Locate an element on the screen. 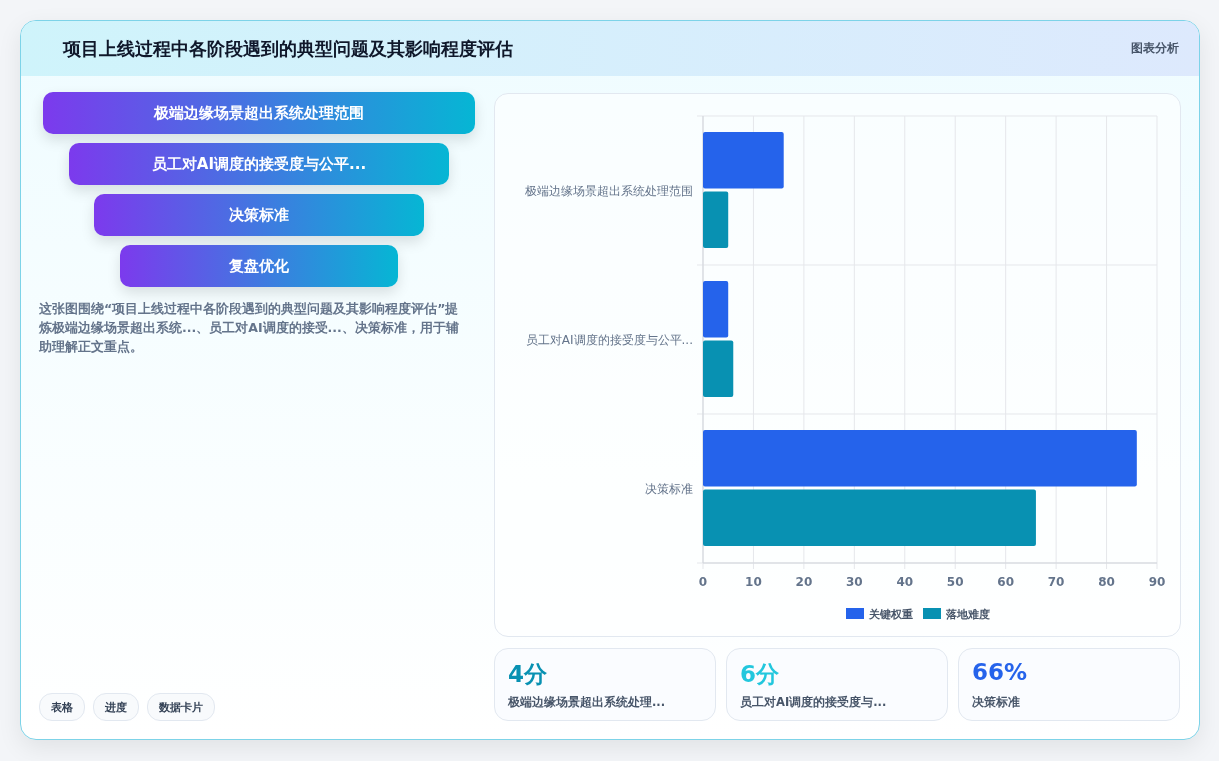  legend-label: 落地难度 is located at coordinates (967, 614).